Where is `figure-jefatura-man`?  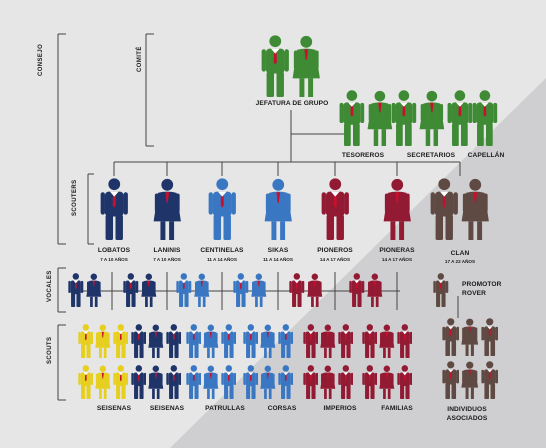 figure-jefatura-man is located at coordinates (276, 66).